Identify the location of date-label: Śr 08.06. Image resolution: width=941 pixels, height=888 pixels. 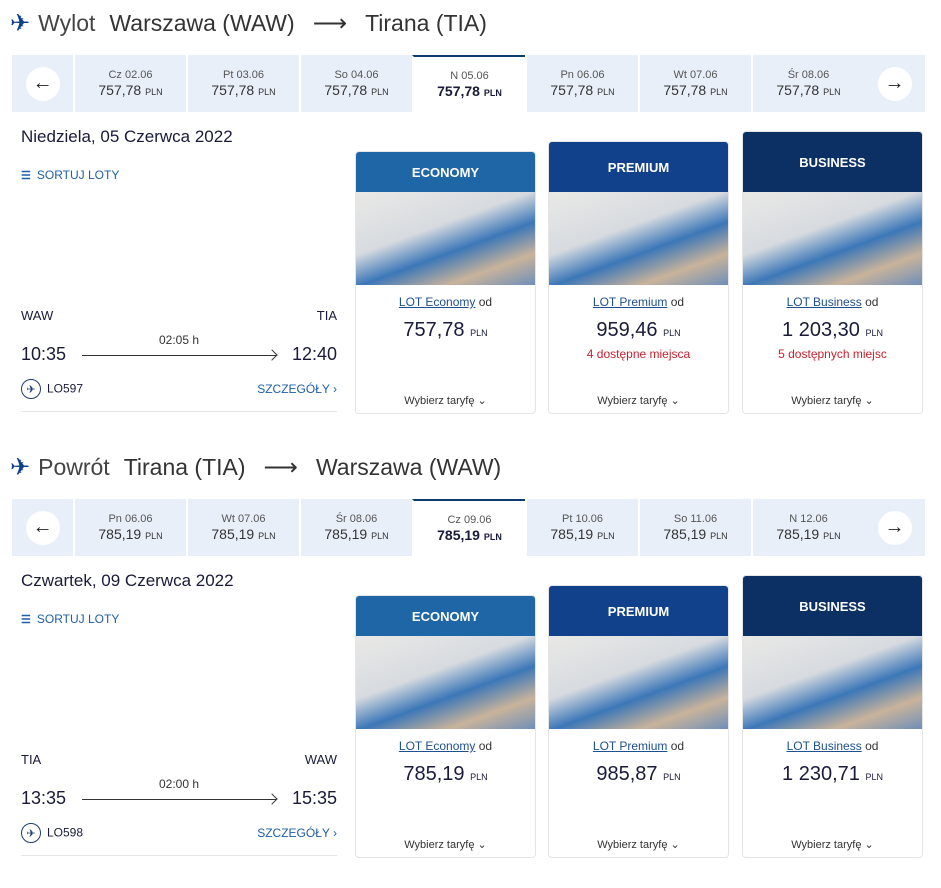
(356, 519).